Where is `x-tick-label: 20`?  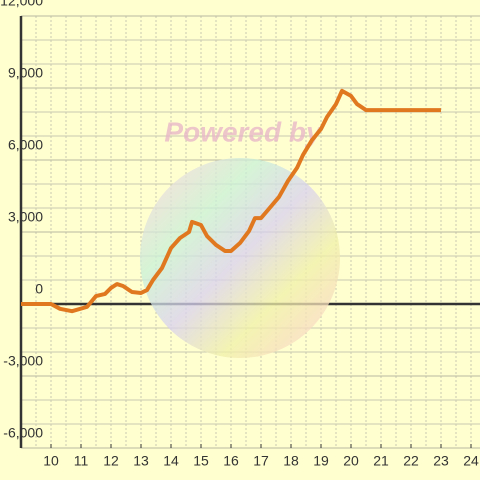
x-tick-label: 20 is located at coordinates (351, 461).